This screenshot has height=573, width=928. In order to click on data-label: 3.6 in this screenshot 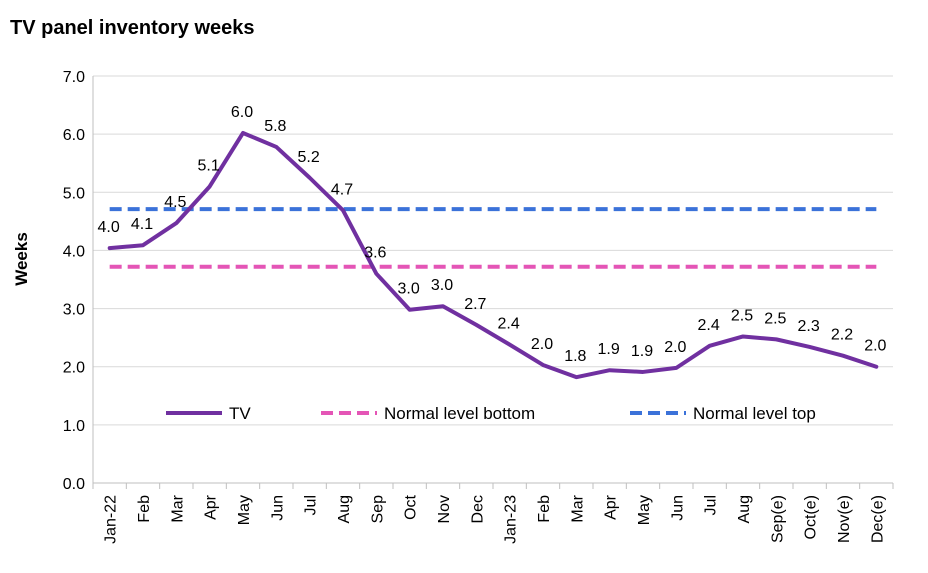, I will do `click(375, 253)`.